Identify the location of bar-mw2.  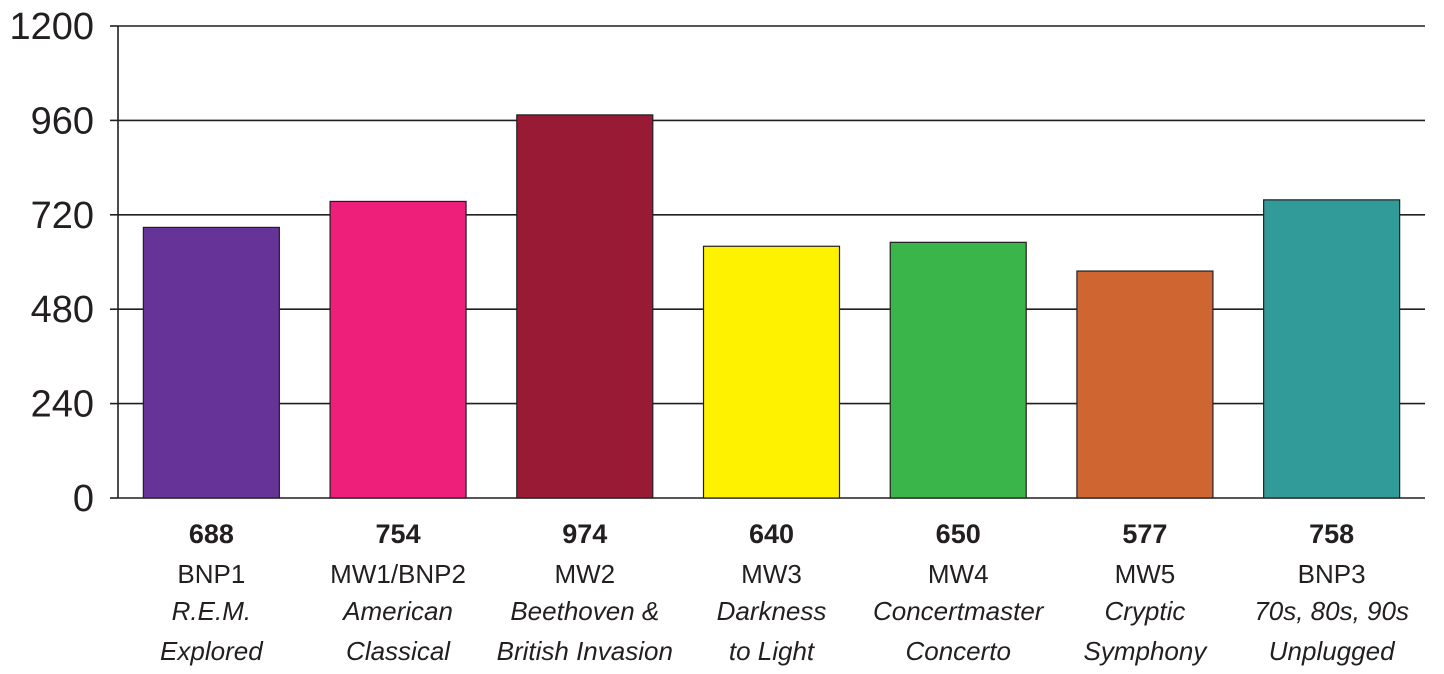
(585, 306).